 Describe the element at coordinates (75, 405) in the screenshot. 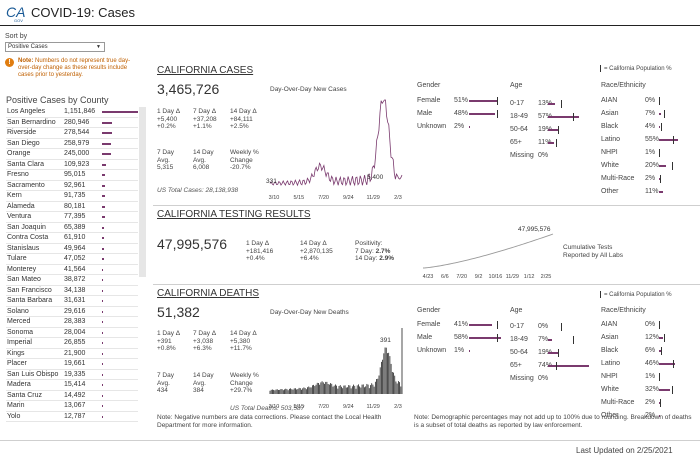

I see `county-value: 13,067` at that location.